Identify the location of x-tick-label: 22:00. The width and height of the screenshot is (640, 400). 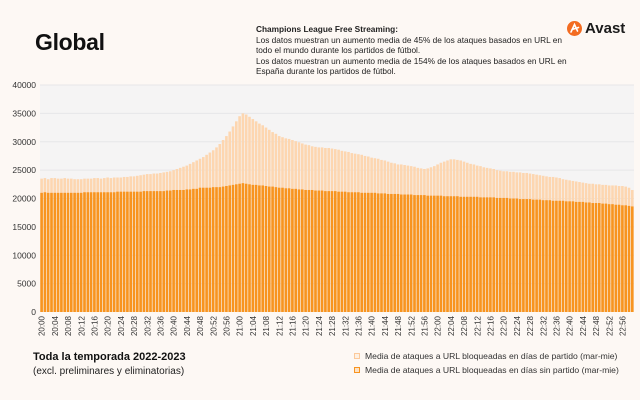
(438, 325).